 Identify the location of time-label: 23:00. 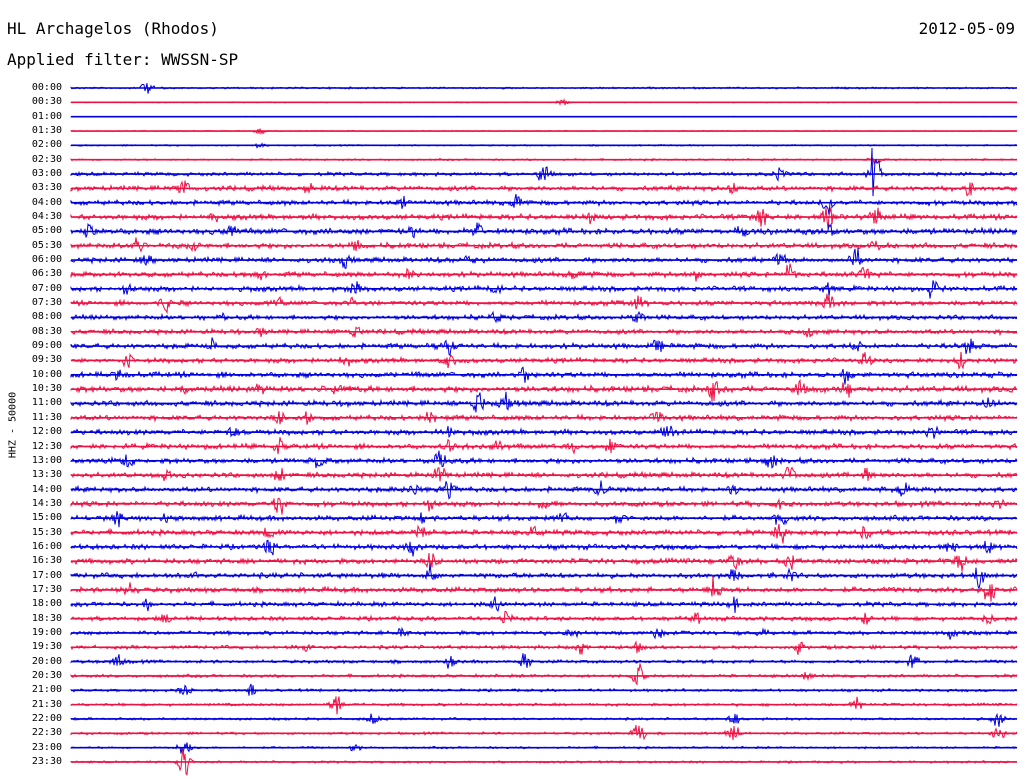
(46, 747).